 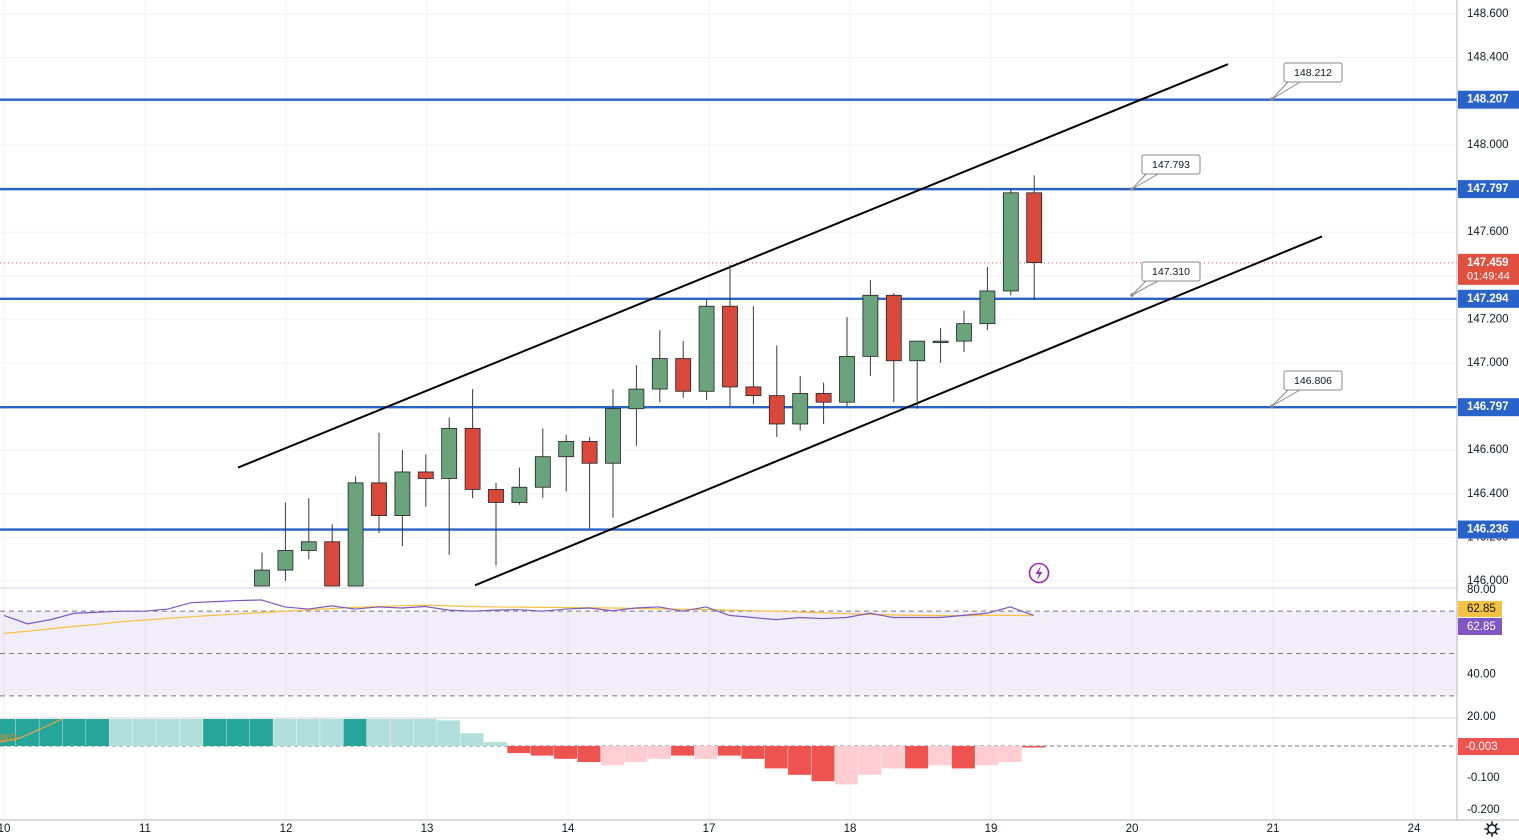 What do you see at coordinates (730, 346) in the screenshot?
I see `candle-body-down` at bounding box center [730, 346].